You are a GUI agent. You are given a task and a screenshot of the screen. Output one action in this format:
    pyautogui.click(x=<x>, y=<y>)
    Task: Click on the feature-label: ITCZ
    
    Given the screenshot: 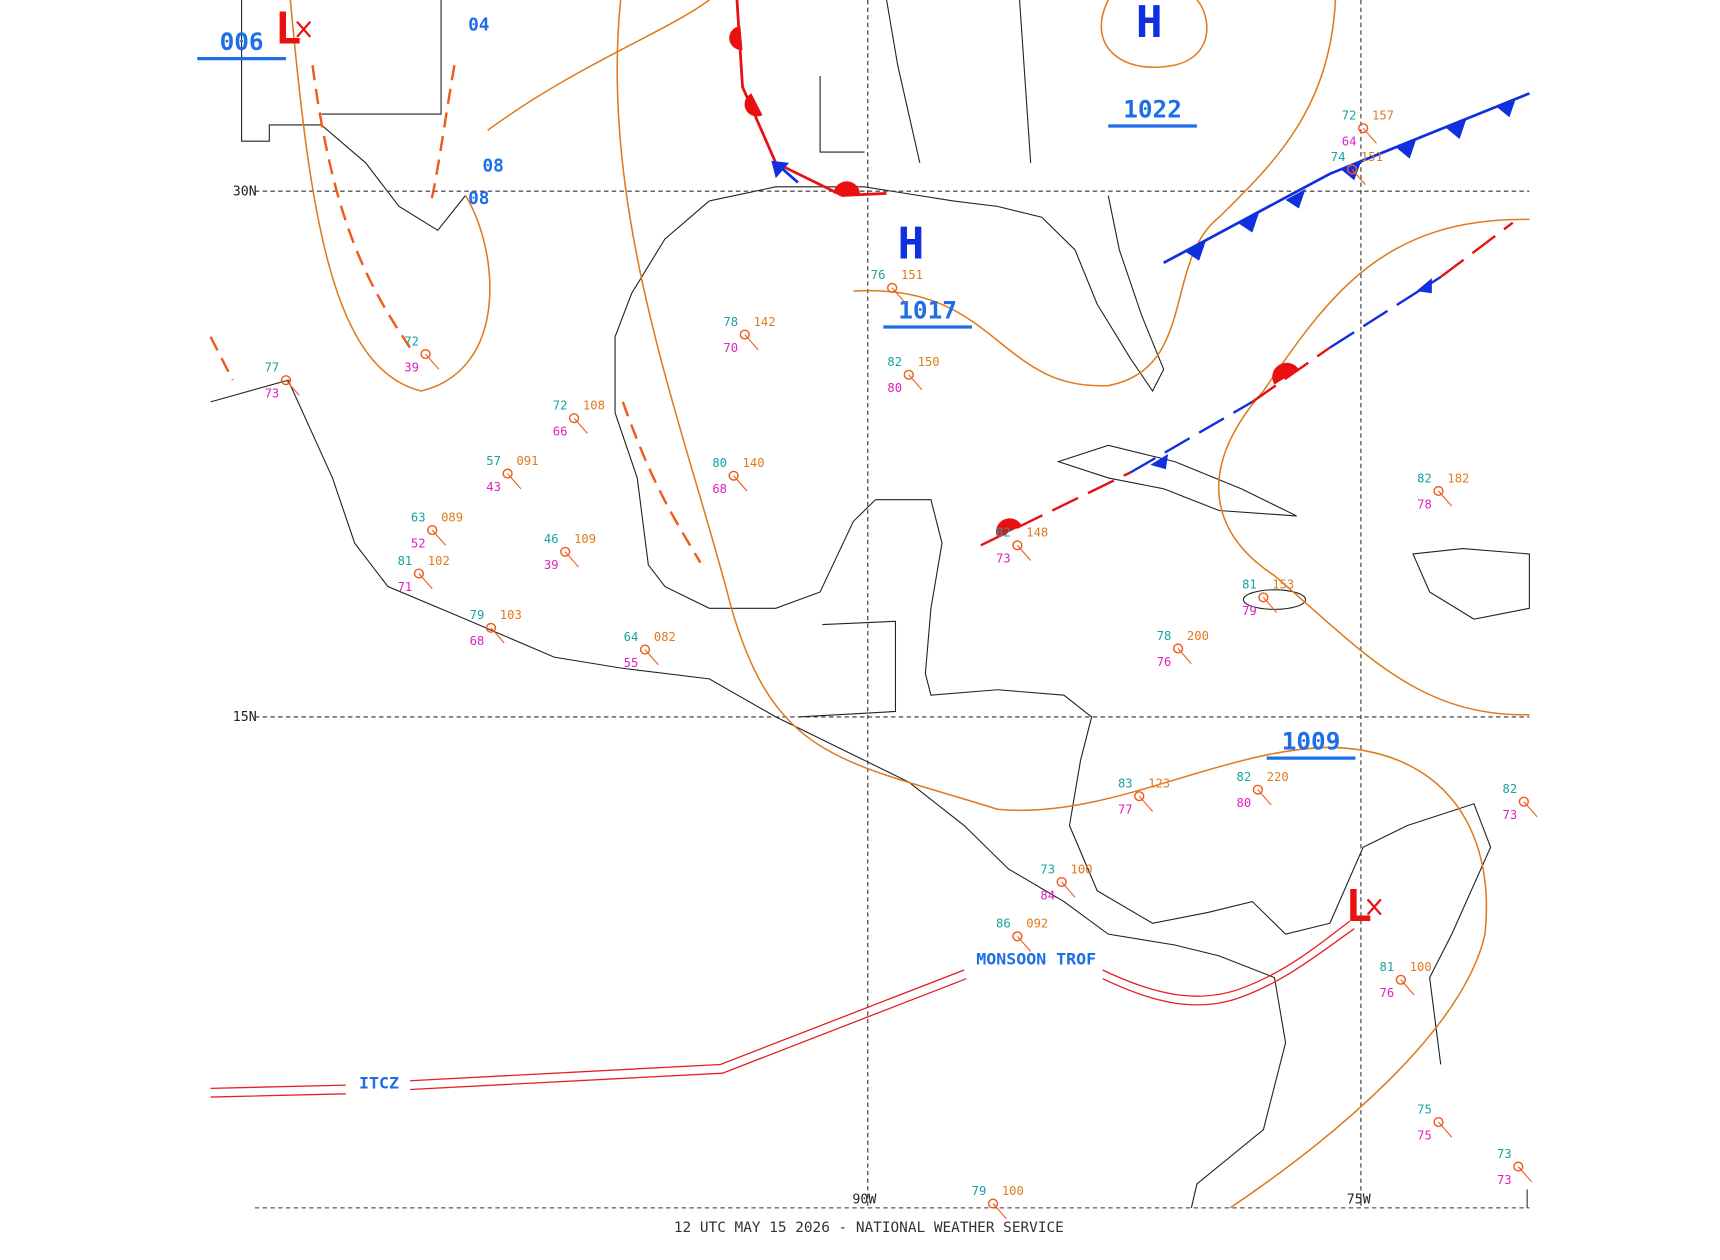 What is the action you would take?
    pyautogui.click(x=379, y=1083)
    